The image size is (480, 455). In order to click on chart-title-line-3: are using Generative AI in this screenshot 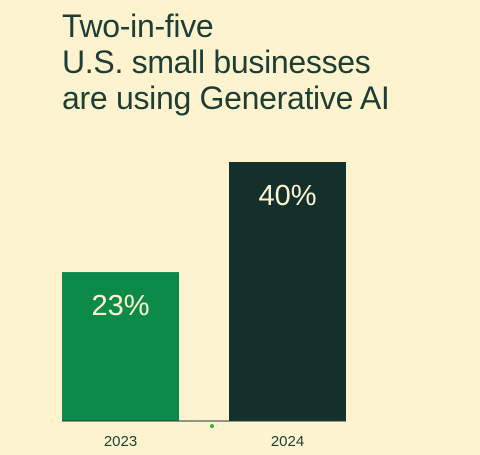, I will do `click(226, 98)`.